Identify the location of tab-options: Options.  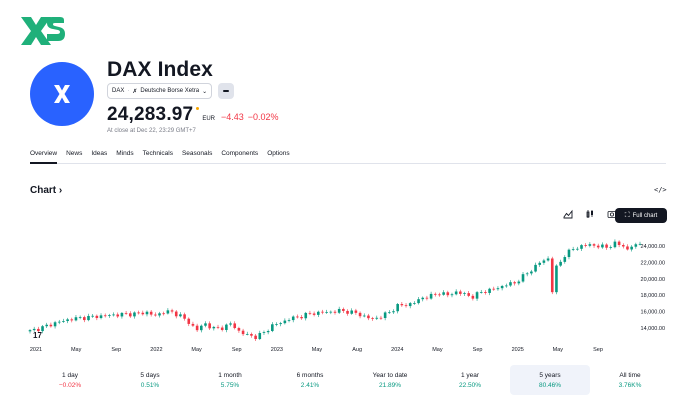
(278, 153).